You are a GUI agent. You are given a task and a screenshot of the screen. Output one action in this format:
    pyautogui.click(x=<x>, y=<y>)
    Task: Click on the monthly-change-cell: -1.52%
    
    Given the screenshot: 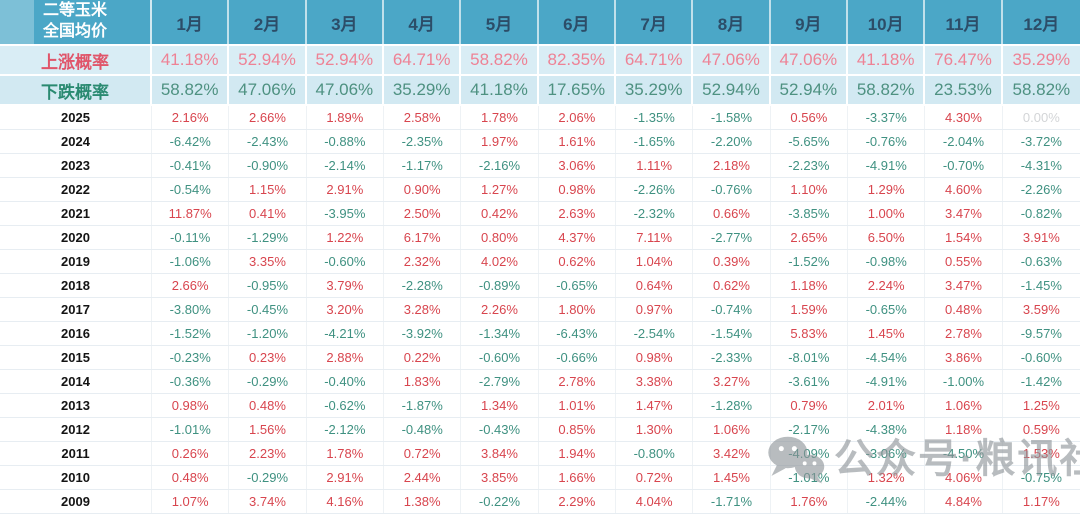 What is the action you would take?
    pyautogui.click(x=191, y=333)
    